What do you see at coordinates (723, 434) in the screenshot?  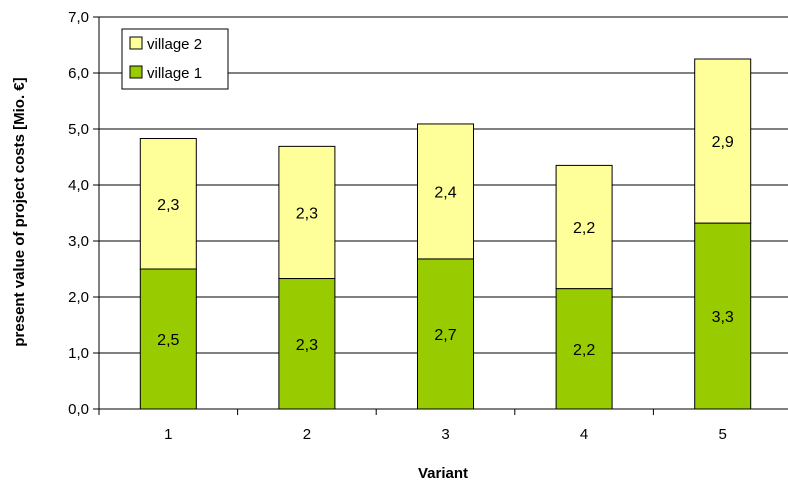 I see `x-tick-label: 5` at bounding box center [723, 434].